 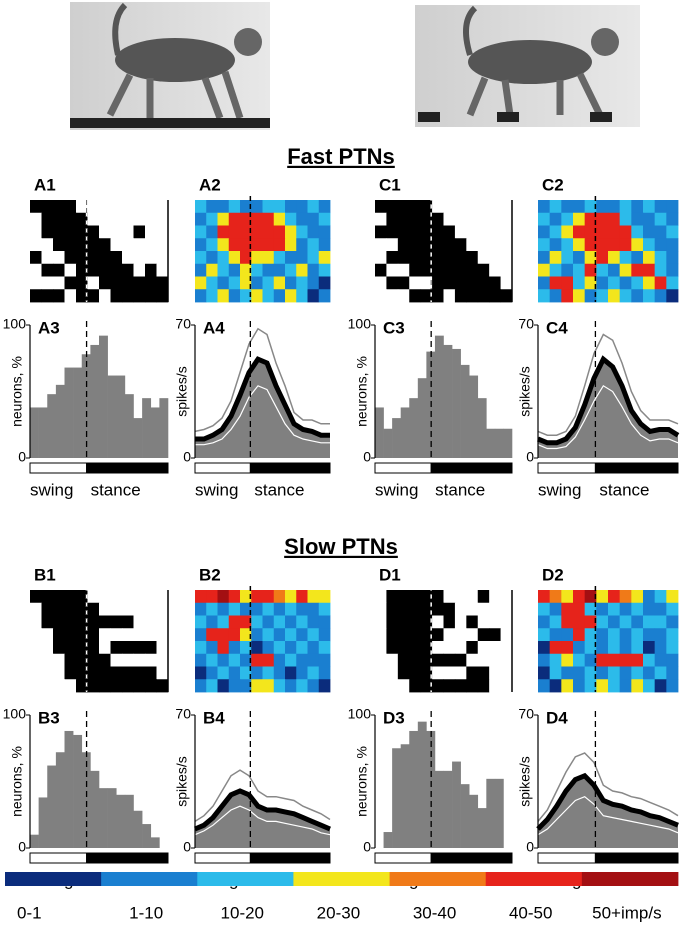 I want to click on stance-bar, so click(x=127, y=468).